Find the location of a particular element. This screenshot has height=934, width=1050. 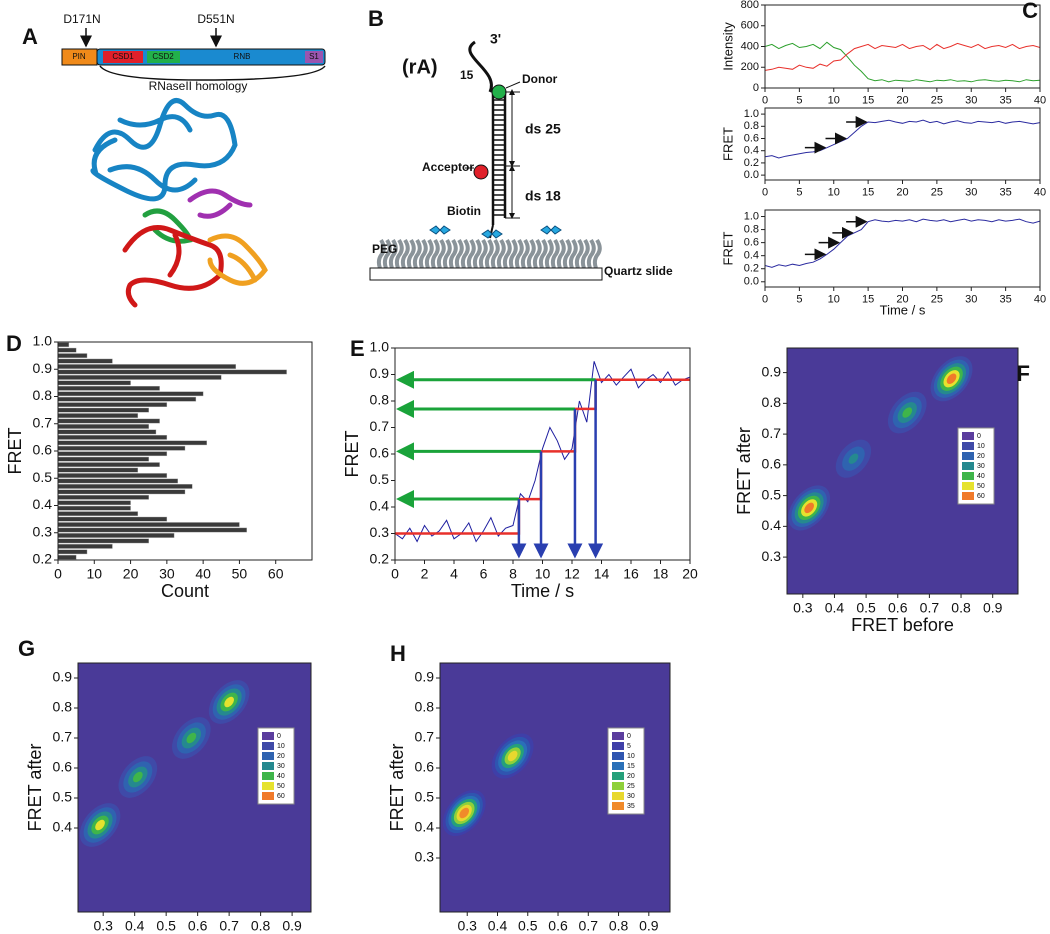

x-tick-label: 15 is located at coordinates (868, 300).